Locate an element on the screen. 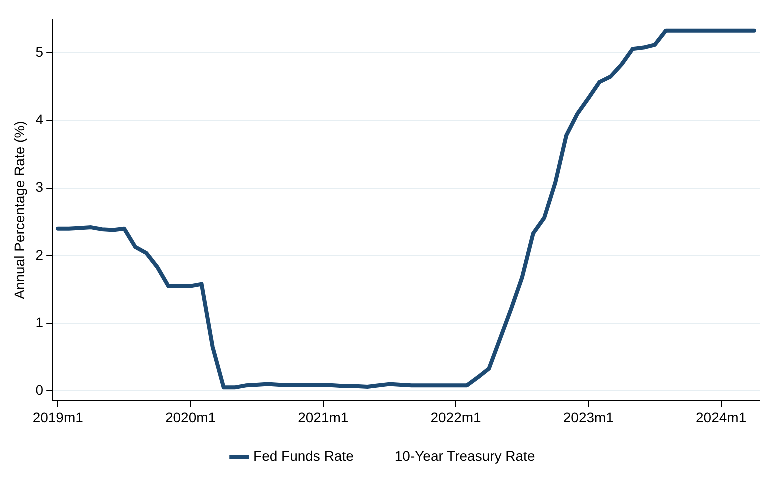 This screenshot has height=482, width=774. x-tick-label: 2020m1 is located at coordinates (190, 417).